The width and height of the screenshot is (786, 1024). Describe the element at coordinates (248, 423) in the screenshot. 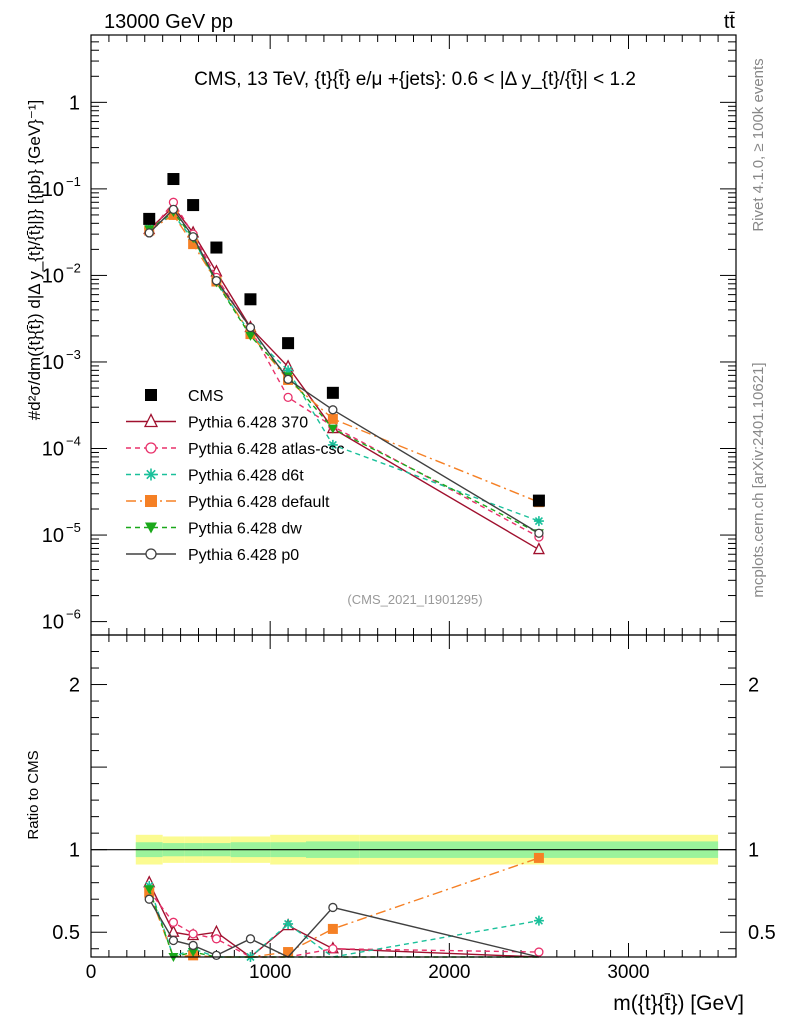

I see `legend-label: Pythia 6.428 370` at that location.